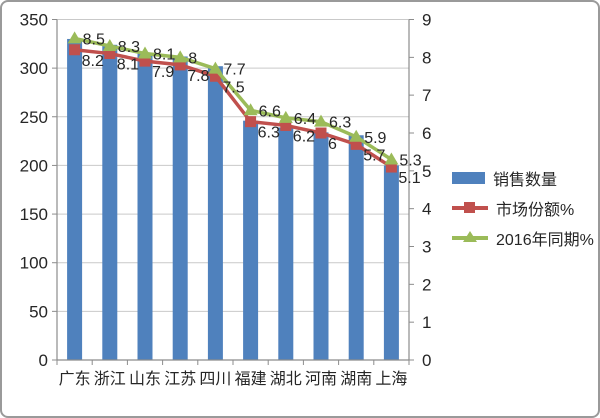 The image size is (600, 418). Describe the element at coordinates (321, 246) in the screenshot. I see `bar-河南` at that location.